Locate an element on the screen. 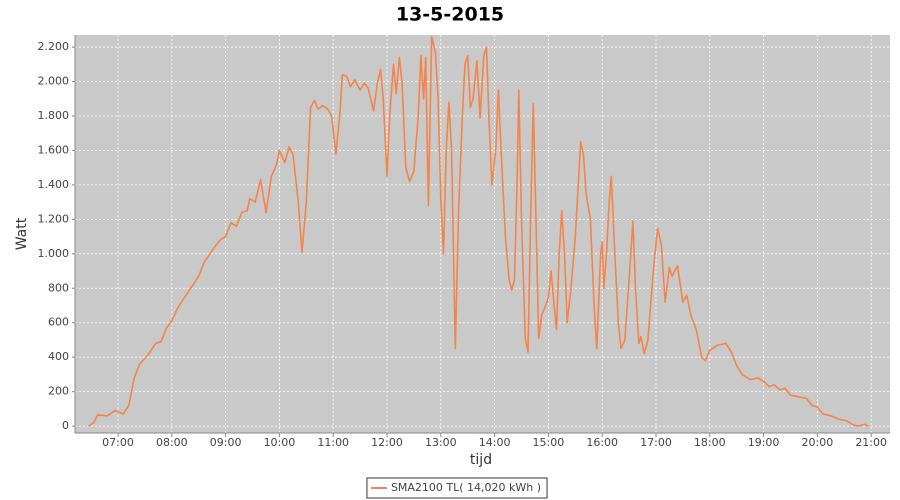 The height and width of the screenshot is (500, 900). y-tick-label: 600 is located at coordinates (58, 322).